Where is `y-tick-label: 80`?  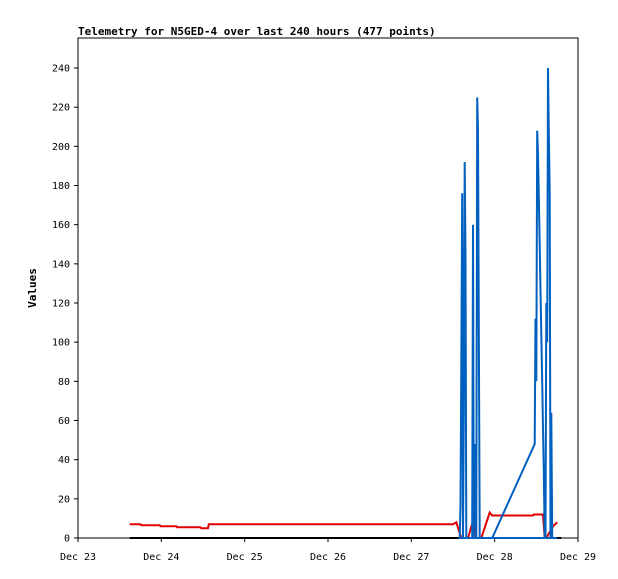 y-tick-label: 80 is located at coordinates (64, 382).